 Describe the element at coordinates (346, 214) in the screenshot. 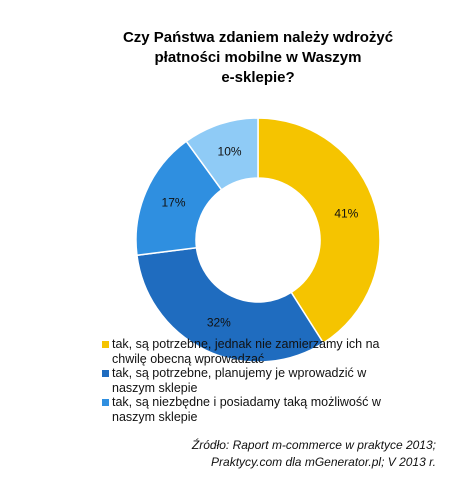

I see `data-label: 41%` at that location.